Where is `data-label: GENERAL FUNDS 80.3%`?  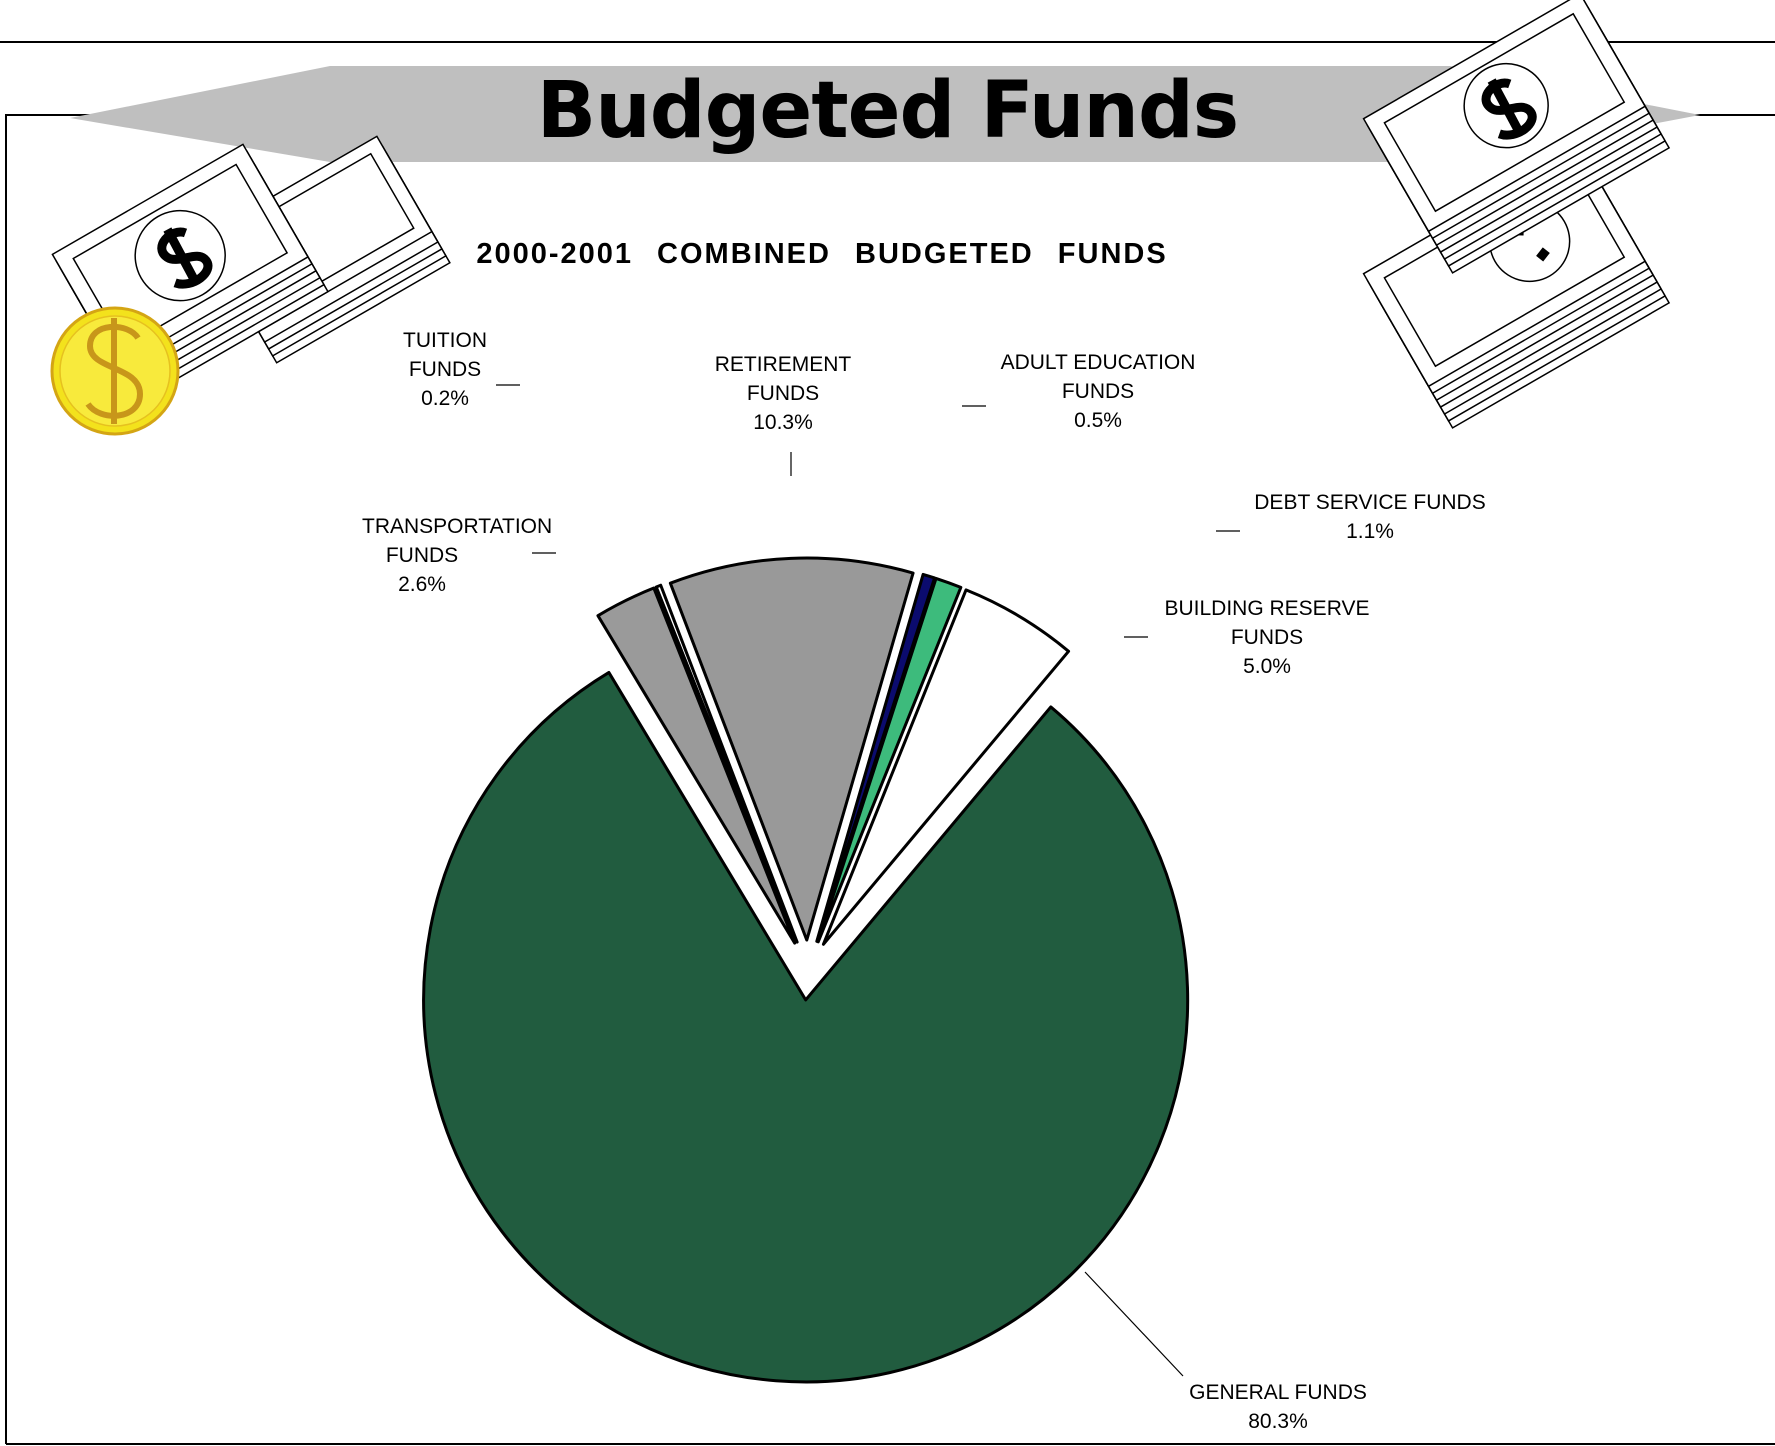
data-label: GENERAL FUNDS 80.3% is located at coordinates (1278, 1407).